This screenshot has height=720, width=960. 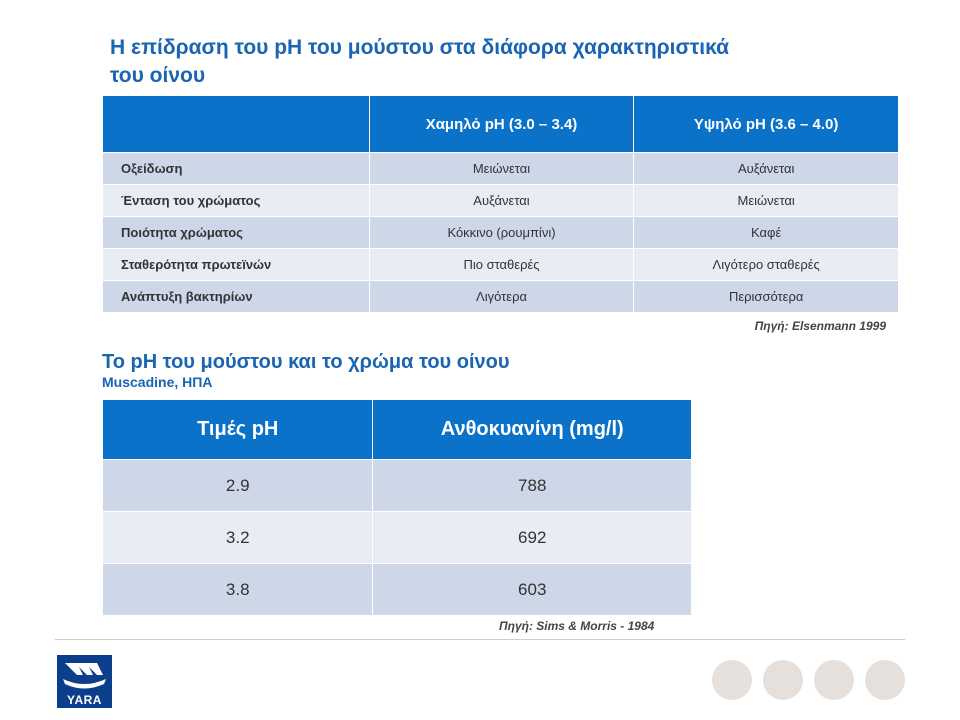 I want to click on table-header-cell, so click(x=236, y=124).